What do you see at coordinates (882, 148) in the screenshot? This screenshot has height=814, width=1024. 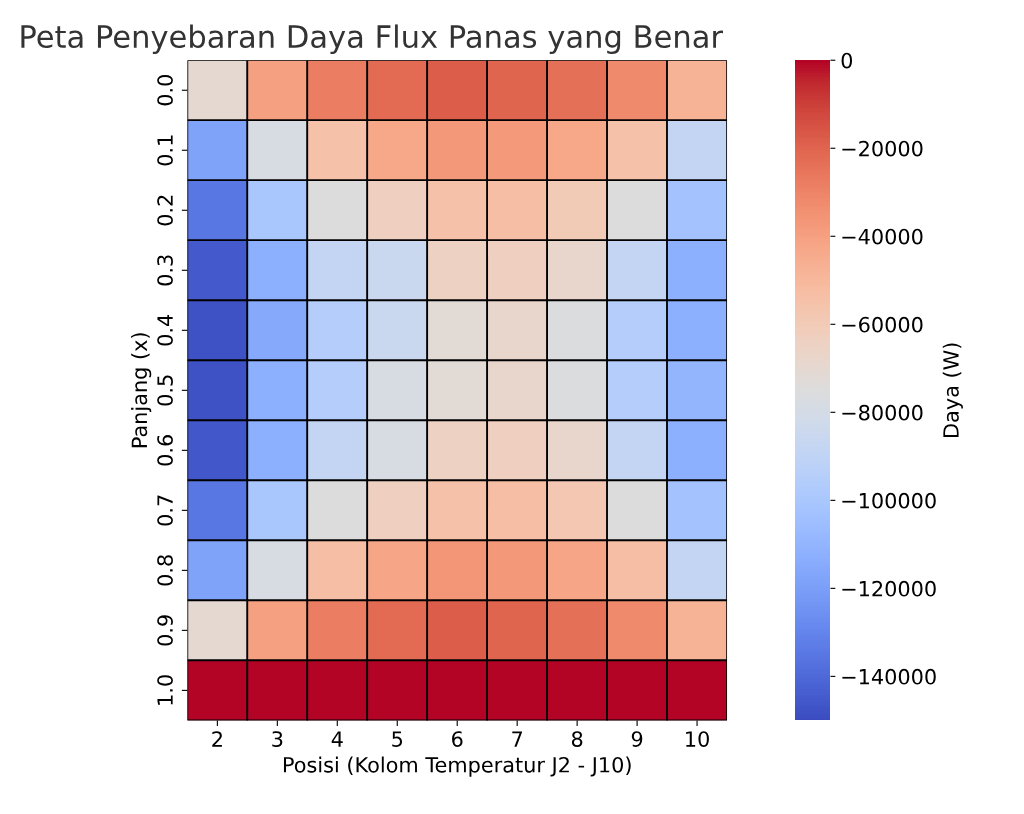 I see `color-bar-label: −20000` at bounding box center [882, 148].